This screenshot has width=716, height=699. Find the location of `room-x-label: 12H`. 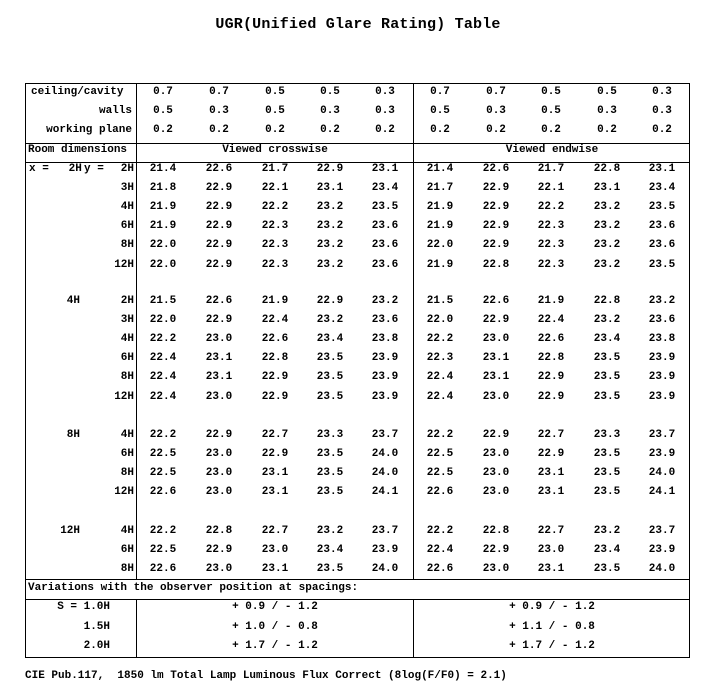

room-x-label: 12H is located at coordinates (70, 531).